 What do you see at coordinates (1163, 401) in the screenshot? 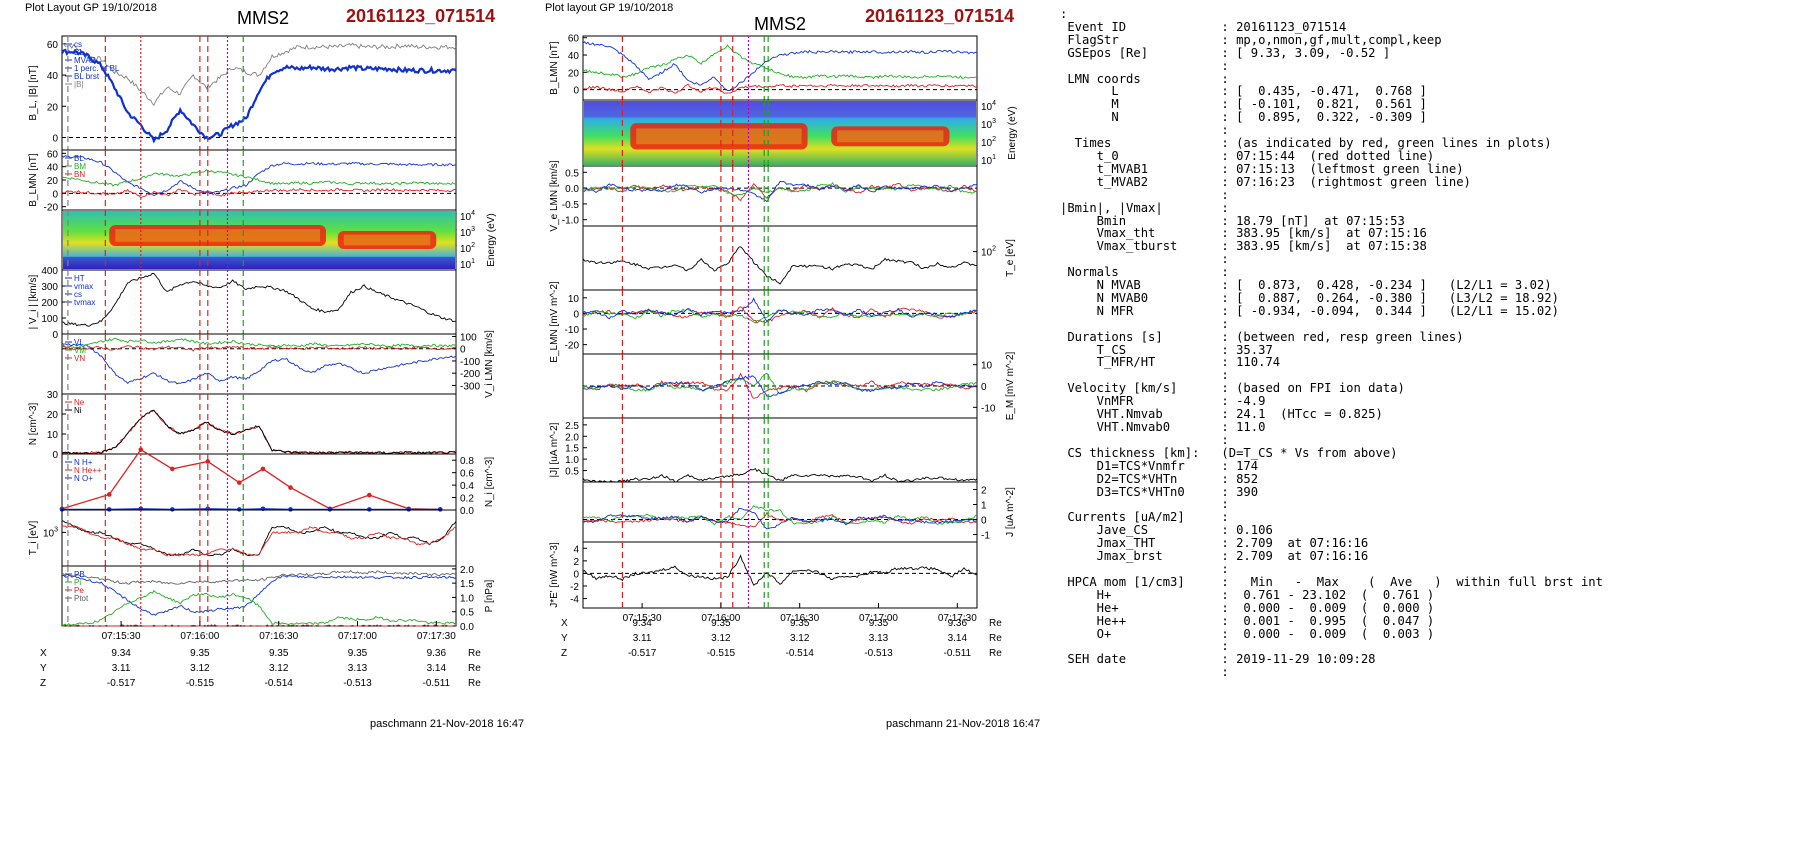
I see `summary-line: VnMFR : -4.9` at bounding box center [1163, 401].